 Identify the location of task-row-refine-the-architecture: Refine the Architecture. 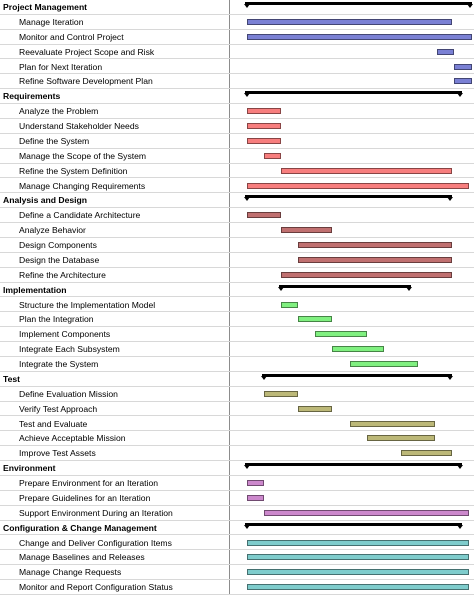
(237, 275).